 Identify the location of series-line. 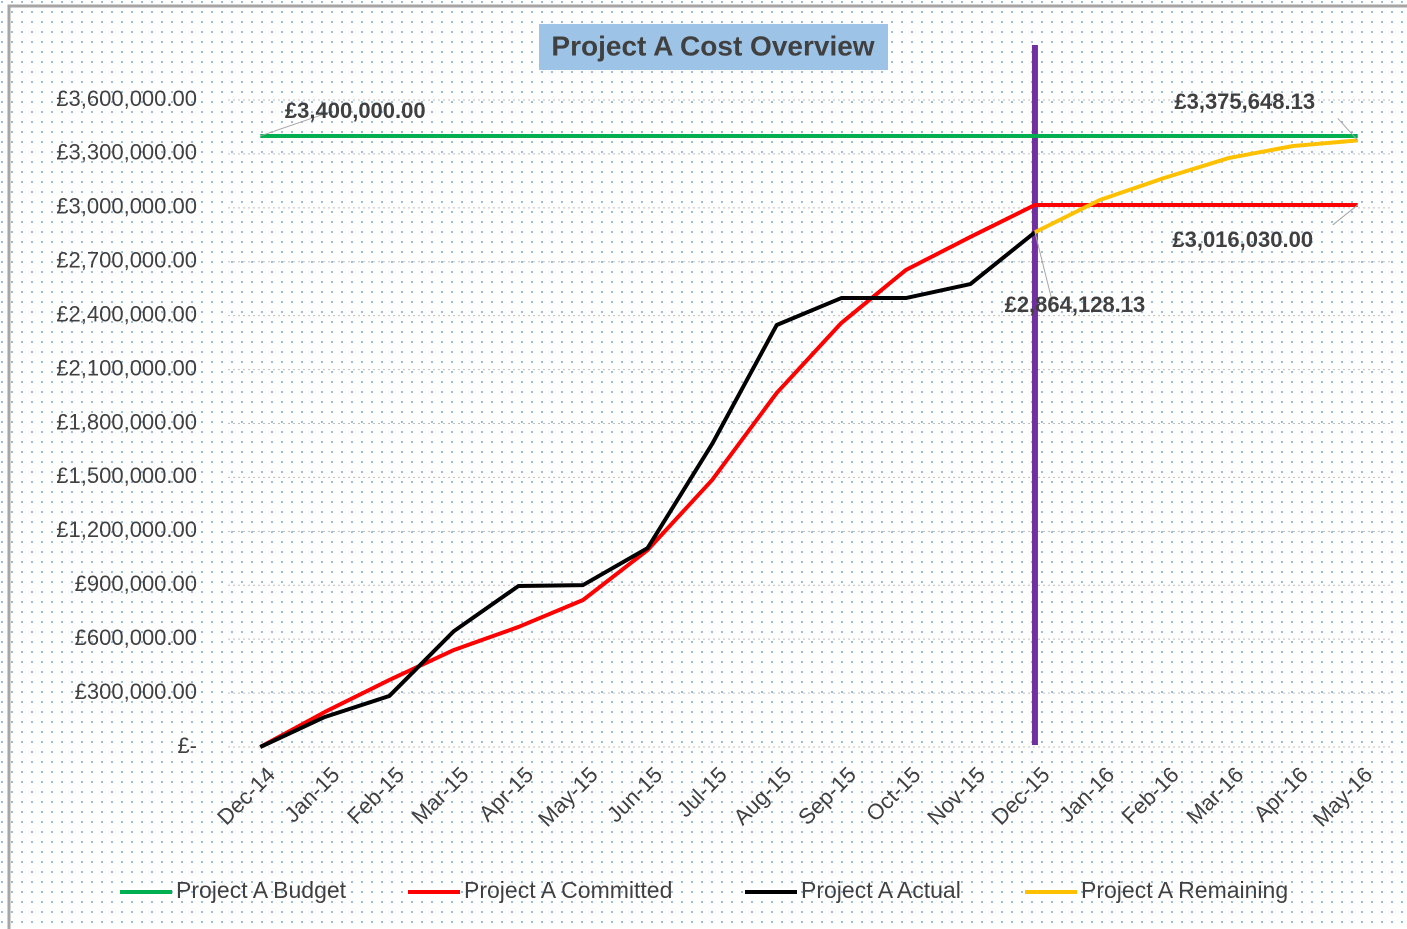
(1196, 186).